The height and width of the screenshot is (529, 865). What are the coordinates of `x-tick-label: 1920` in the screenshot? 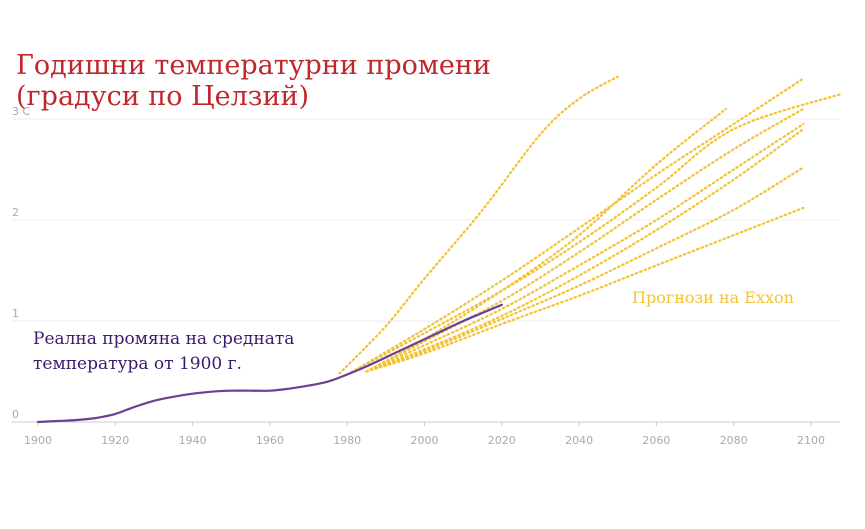 It's located at (115, 440).